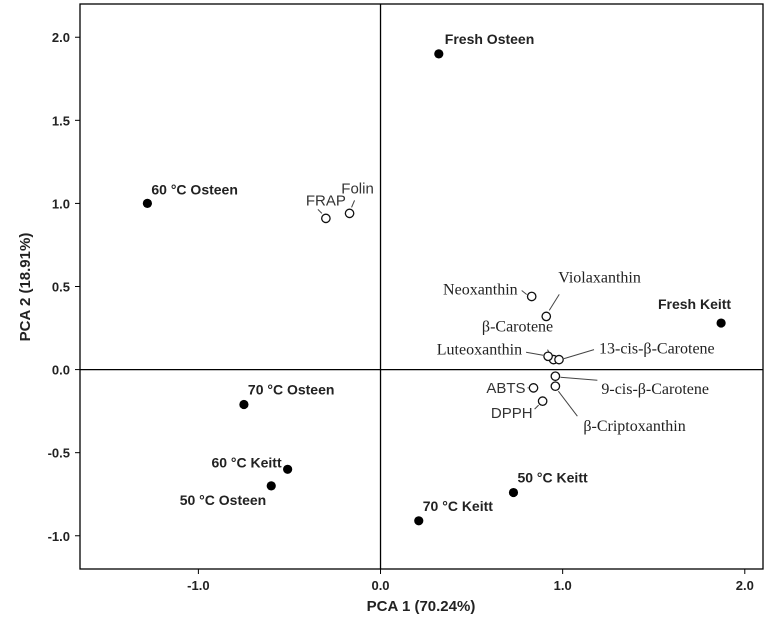  What do you see at coordinates (61, 37) in the screenshot?
I see `y-tick-label: 2.0` at bounding box center [61, 37].